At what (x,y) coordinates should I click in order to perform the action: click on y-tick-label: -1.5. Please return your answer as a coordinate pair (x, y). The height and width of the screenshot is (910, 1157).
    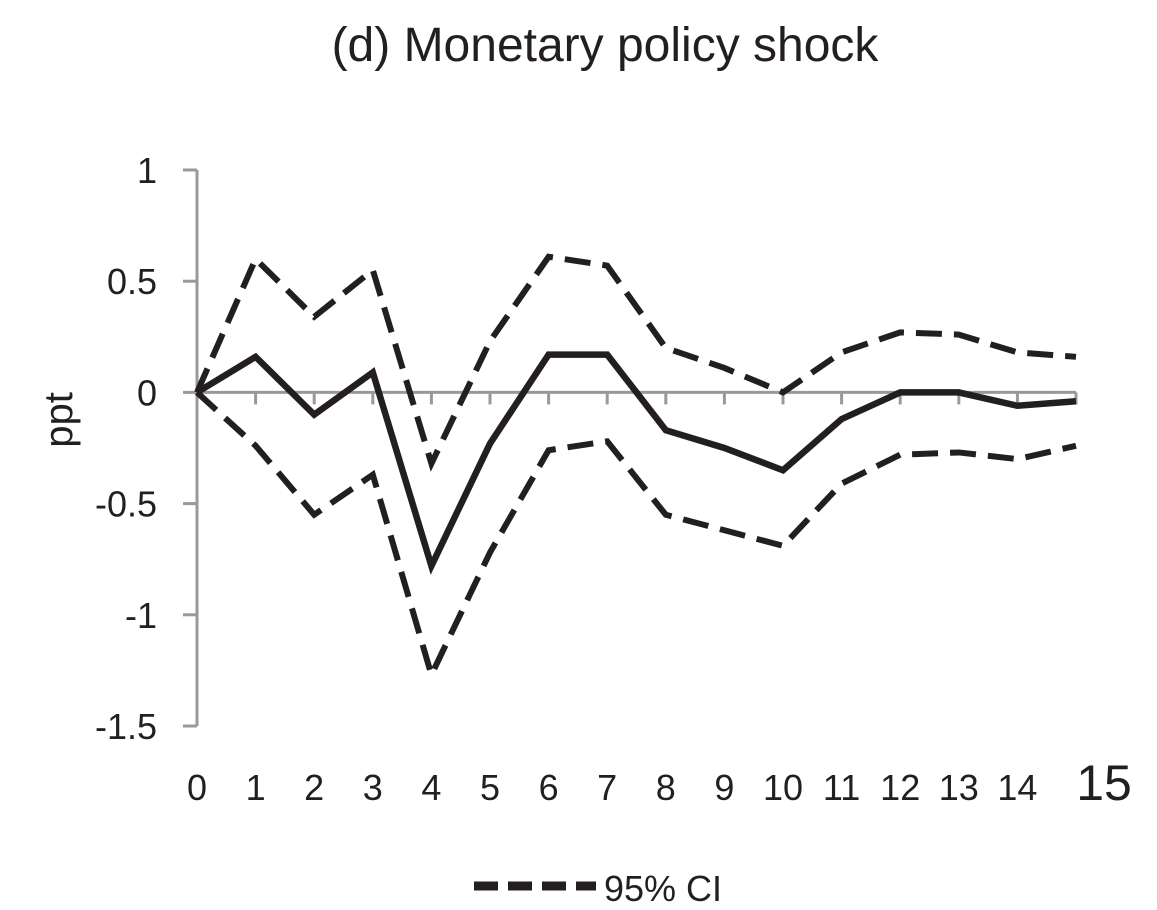
    Looking at the image, I should click on (126, 726).